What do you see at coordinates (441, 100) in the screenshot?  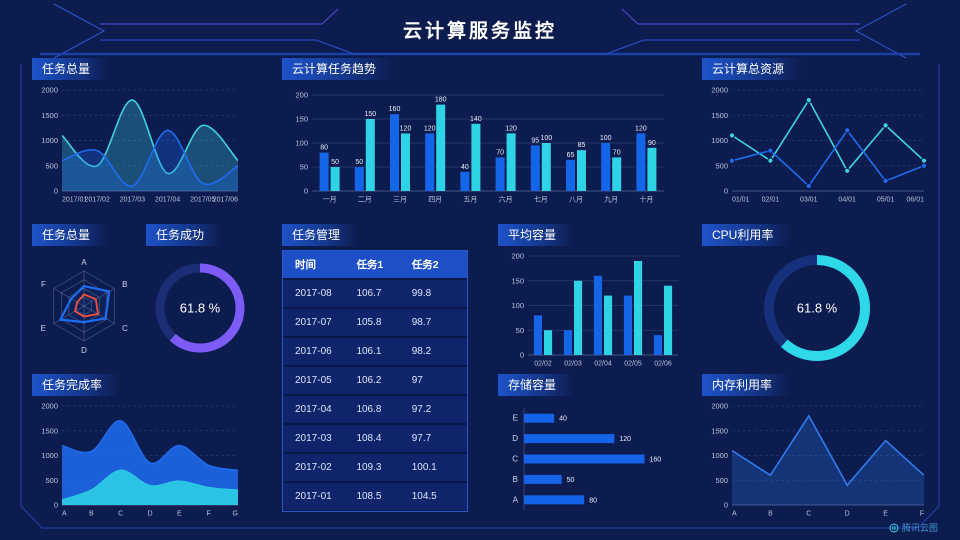 I see `svg-text: 180` at bounding box center [441, 100].